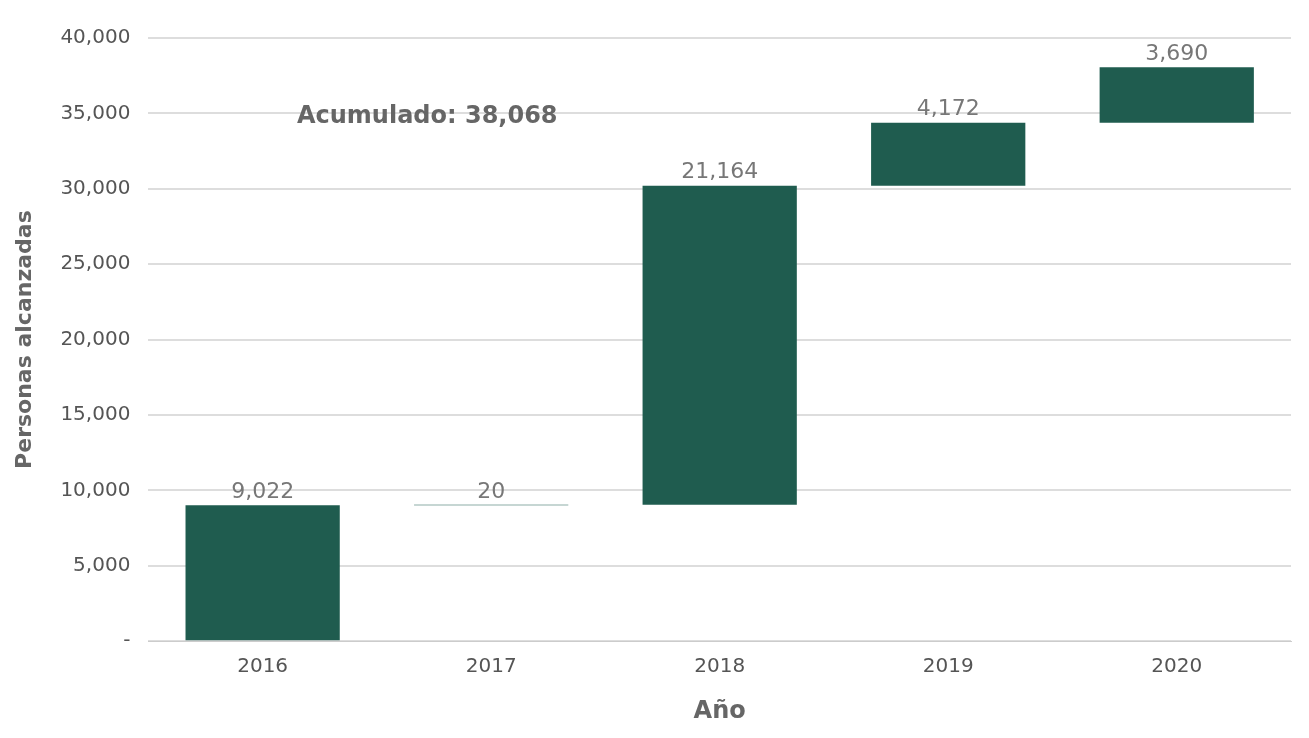 The image size is (1309, 738). Describe the element at coordinates (95, 187) in the screenshot. I see `y-tick-label: 30,000` at that location.